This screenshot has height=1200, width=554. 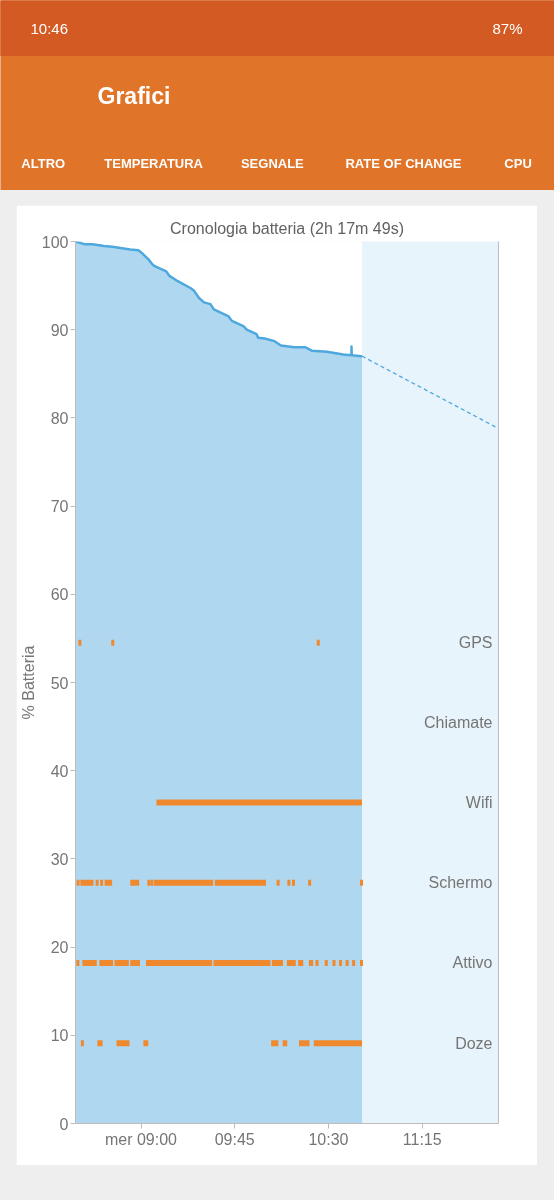 I want to click on y-tick-label: 90, so click(x=59, y=330).